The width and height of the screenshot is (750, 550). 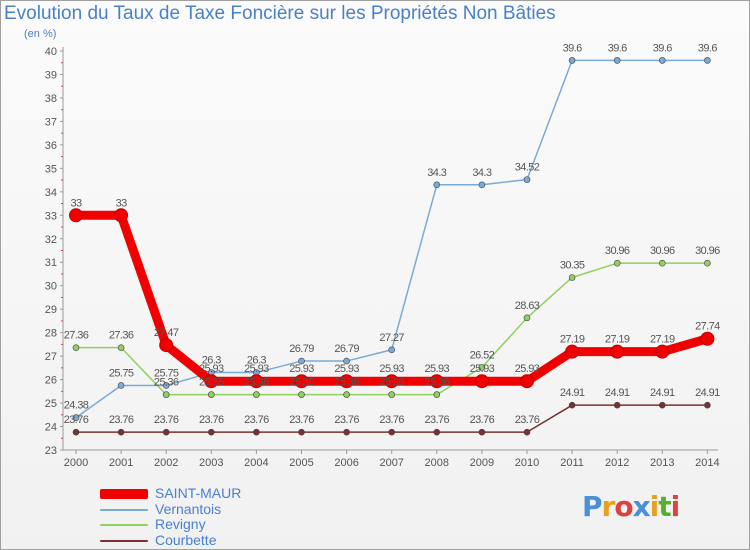 What do you see at coordinates (51, 357) in the screenshot?
I see `y-tick-label: 27` at bounding box center [51, 357].